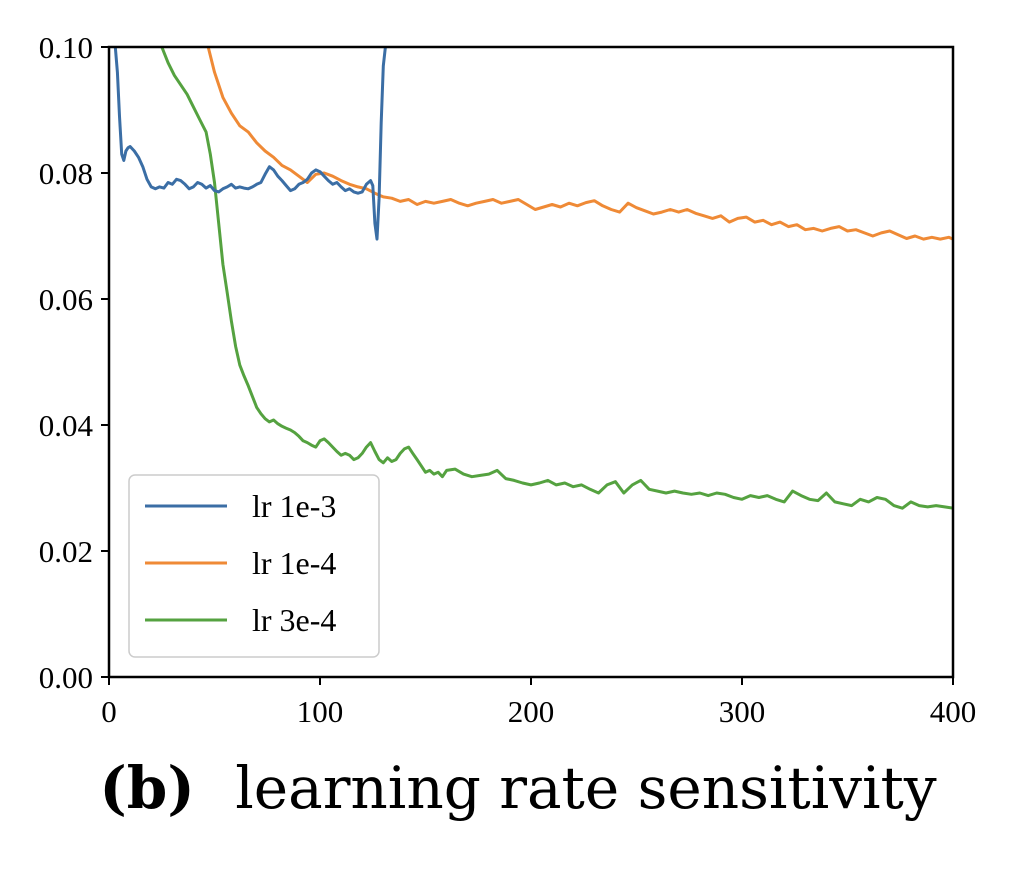 The width and height of the screenshot is (1016, 876). I want to click on legend-label-lr-1e-4: lr 1e-4, so click(294, 563).